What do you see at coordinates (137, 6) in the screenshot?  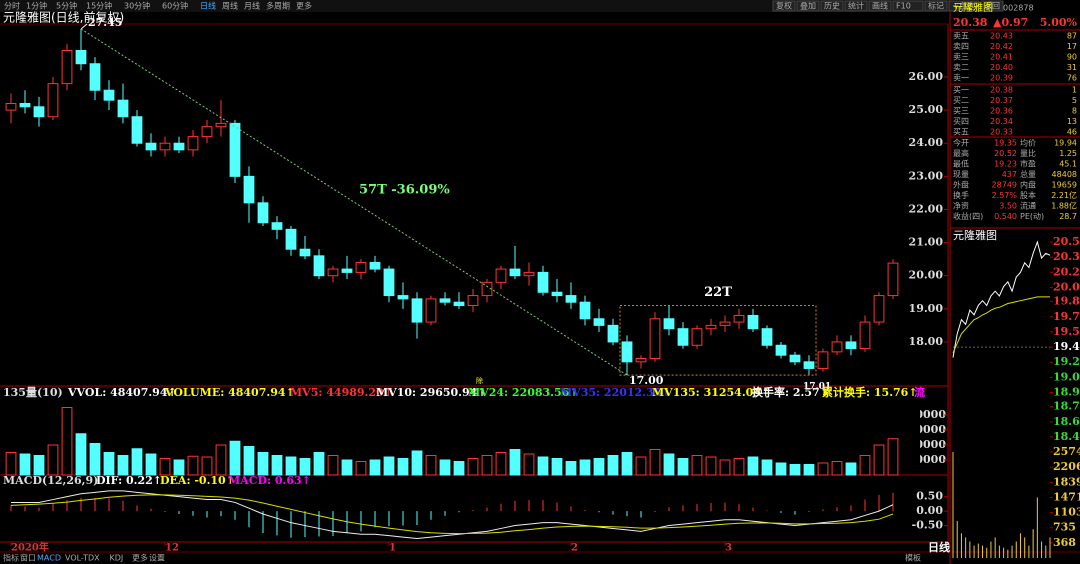 I see `period-tab: 30分钟` at bounding box center [137, 6].